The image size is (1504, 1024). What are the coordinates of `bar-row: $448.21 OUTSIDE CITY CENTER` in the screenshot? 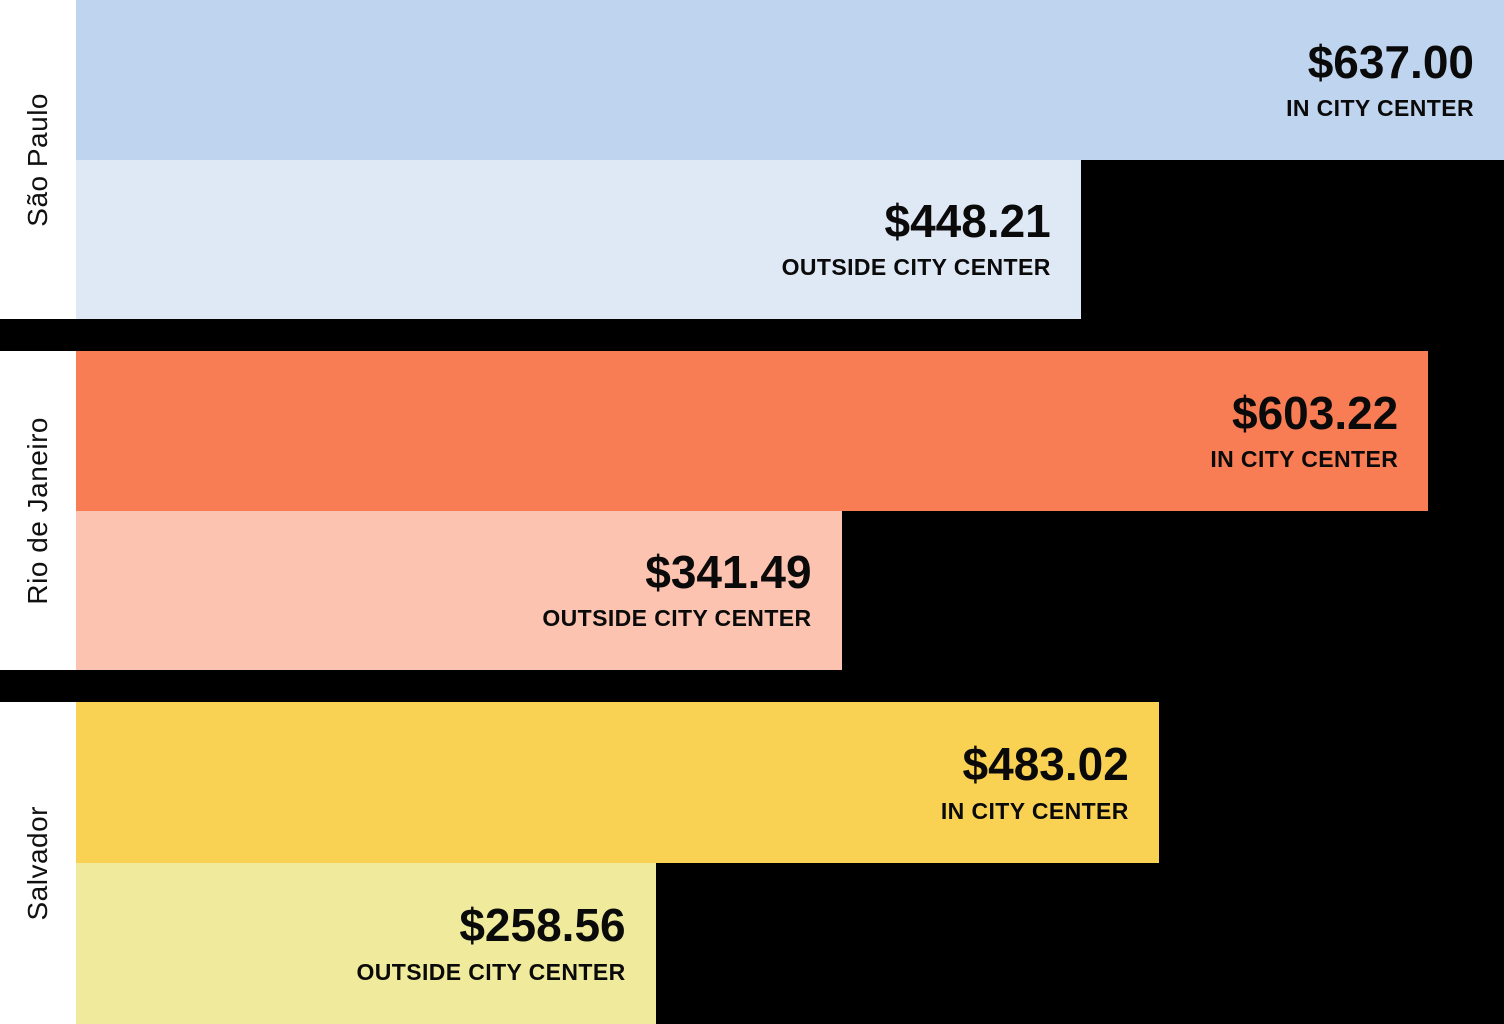 It's located at (790, 239).